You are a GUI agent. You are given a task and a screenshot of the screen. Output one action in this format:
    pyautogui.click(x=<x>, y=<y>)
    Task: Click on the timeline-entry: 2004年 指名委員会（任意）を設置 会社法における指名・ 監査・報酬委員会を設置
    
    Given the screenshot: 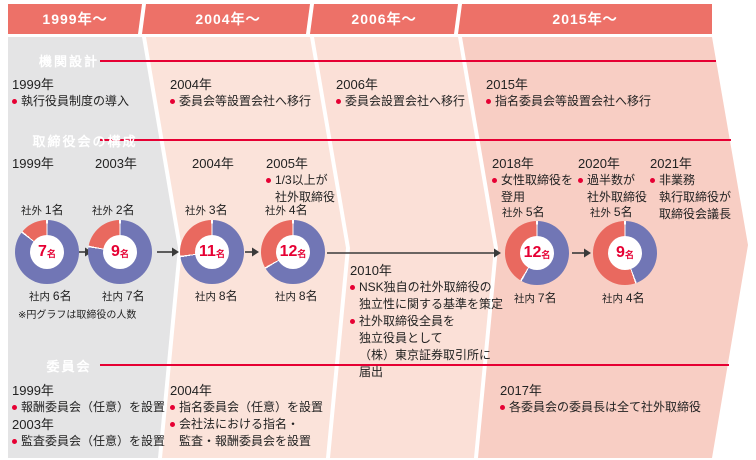 What is the action you would take?
    pyautogui.click(x=246, y=416)
    